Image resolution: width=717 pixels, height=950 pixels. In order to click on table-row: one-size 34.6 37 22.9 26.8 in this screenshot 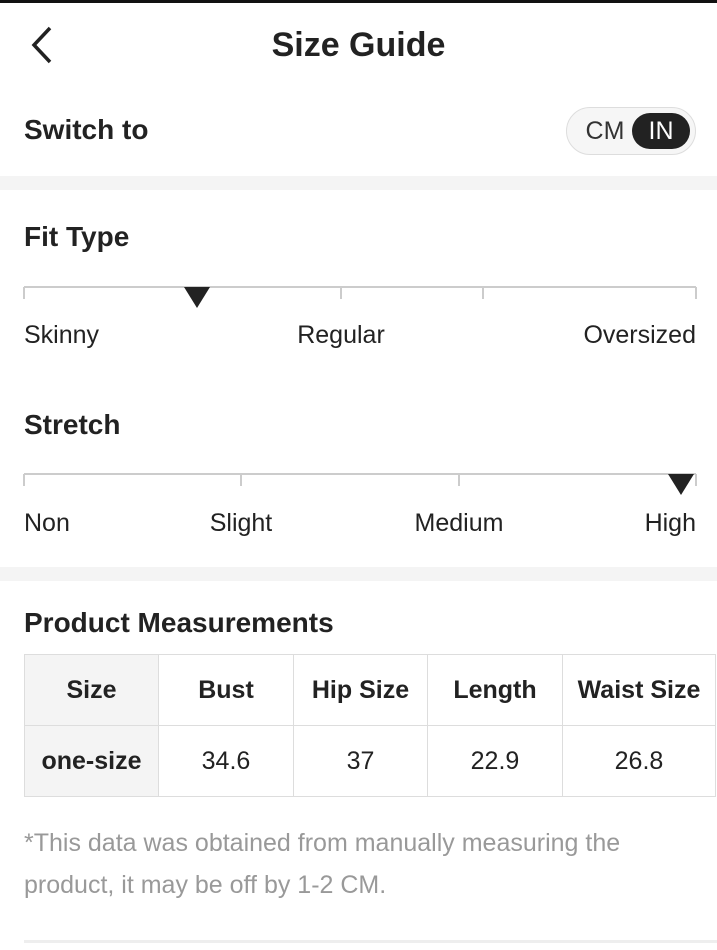, I will do `click(370, 761)`.